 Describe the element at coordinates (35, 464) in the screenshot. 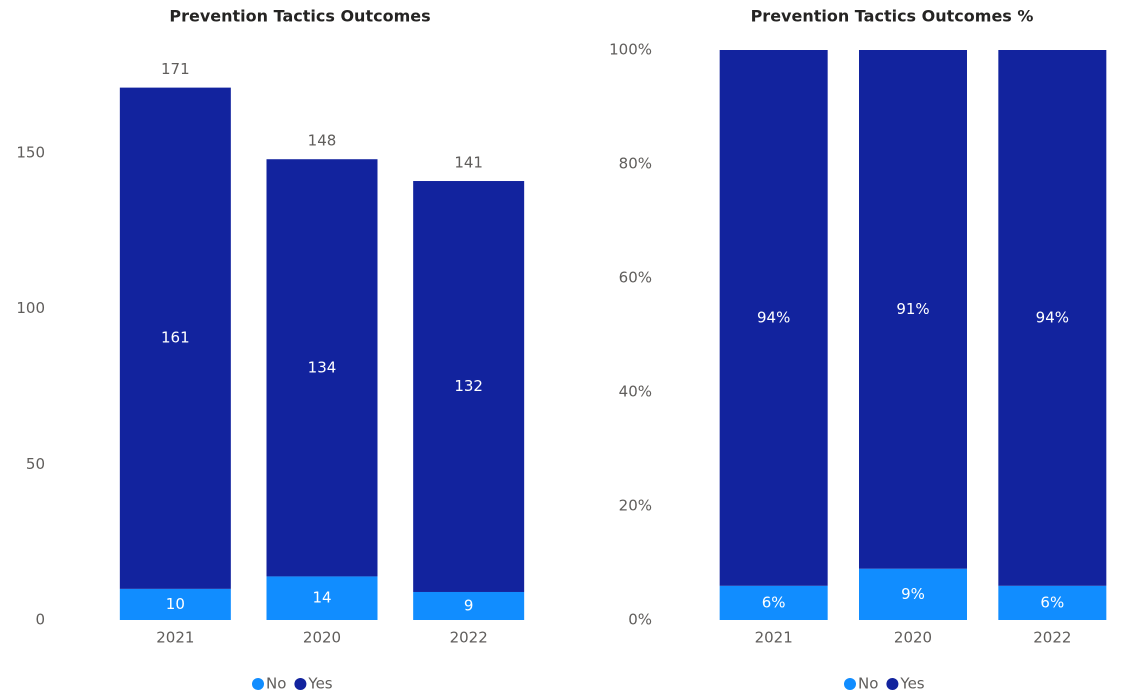

I see `y-tick-label: 50` at that location.